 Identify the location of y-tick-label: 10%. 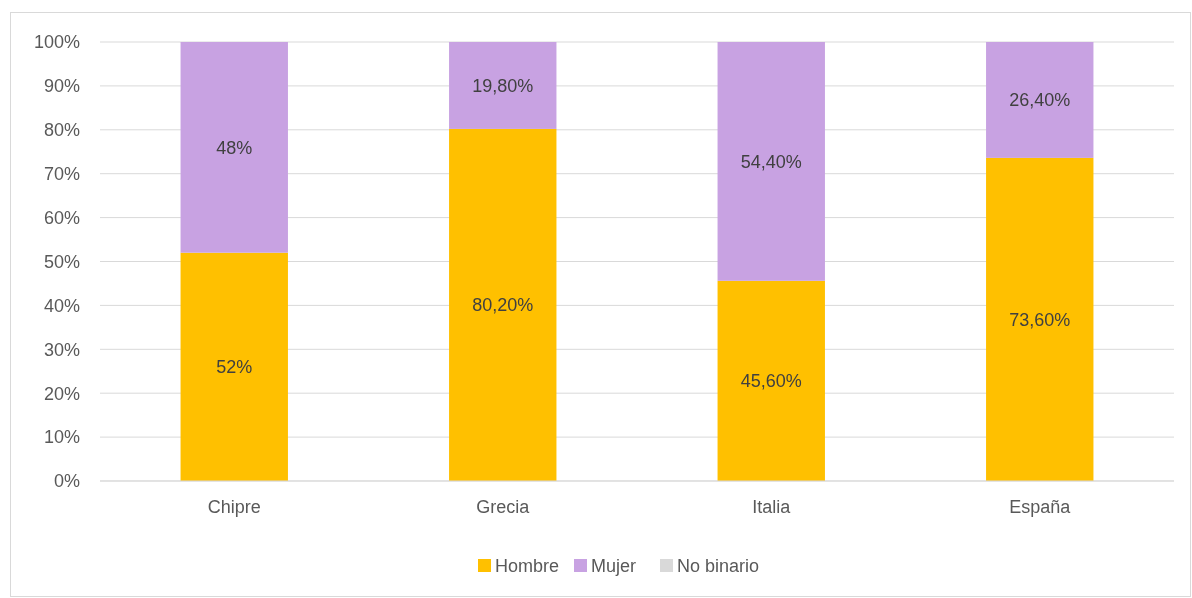
(61, 437).